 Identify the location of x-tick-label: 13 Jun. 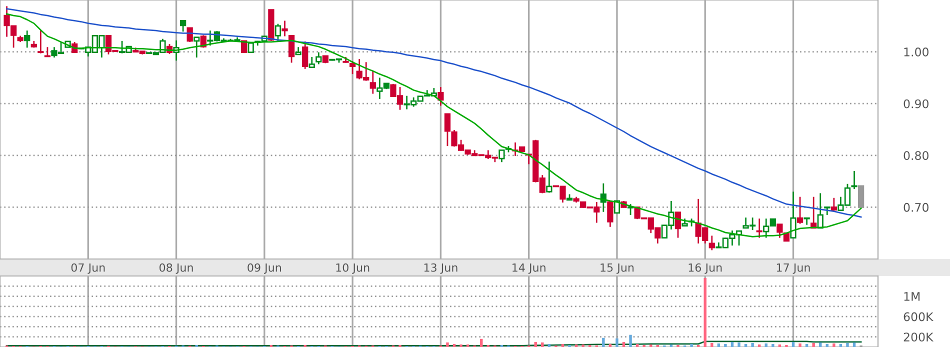
(441, 268).